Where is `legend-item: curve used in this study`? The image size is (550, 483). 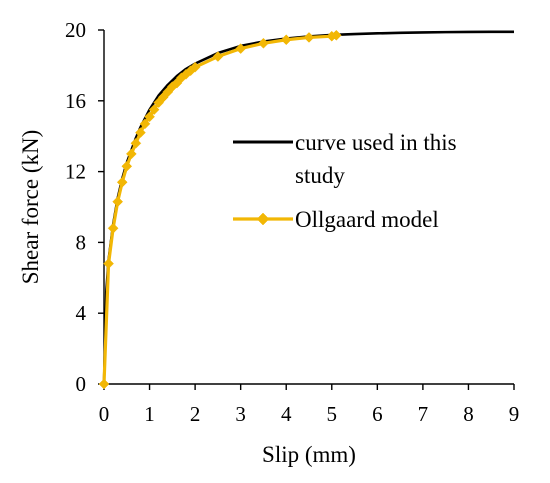
legend-item: curve used in this study is located at coordinates (345, 159).